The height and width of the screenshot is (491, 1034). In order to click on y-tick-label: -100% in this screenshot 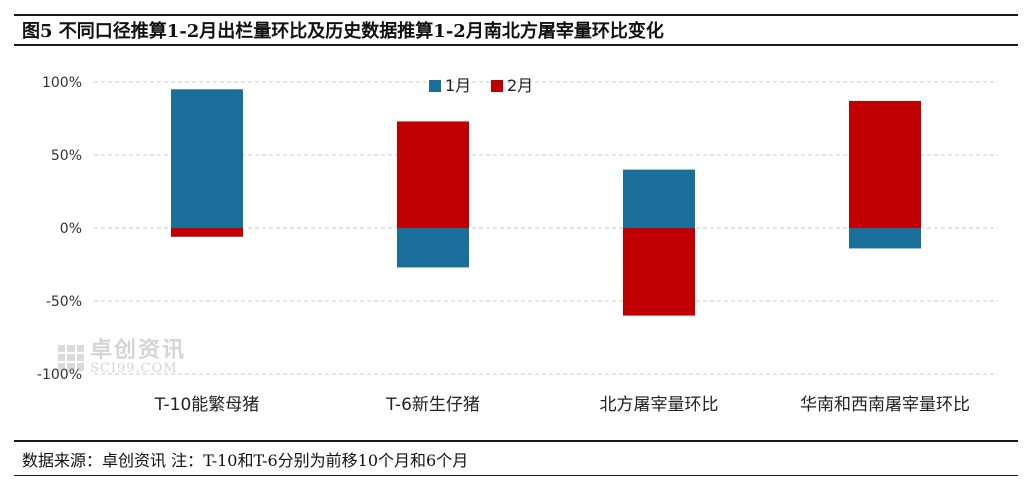, I will do `click(59, 375)`.